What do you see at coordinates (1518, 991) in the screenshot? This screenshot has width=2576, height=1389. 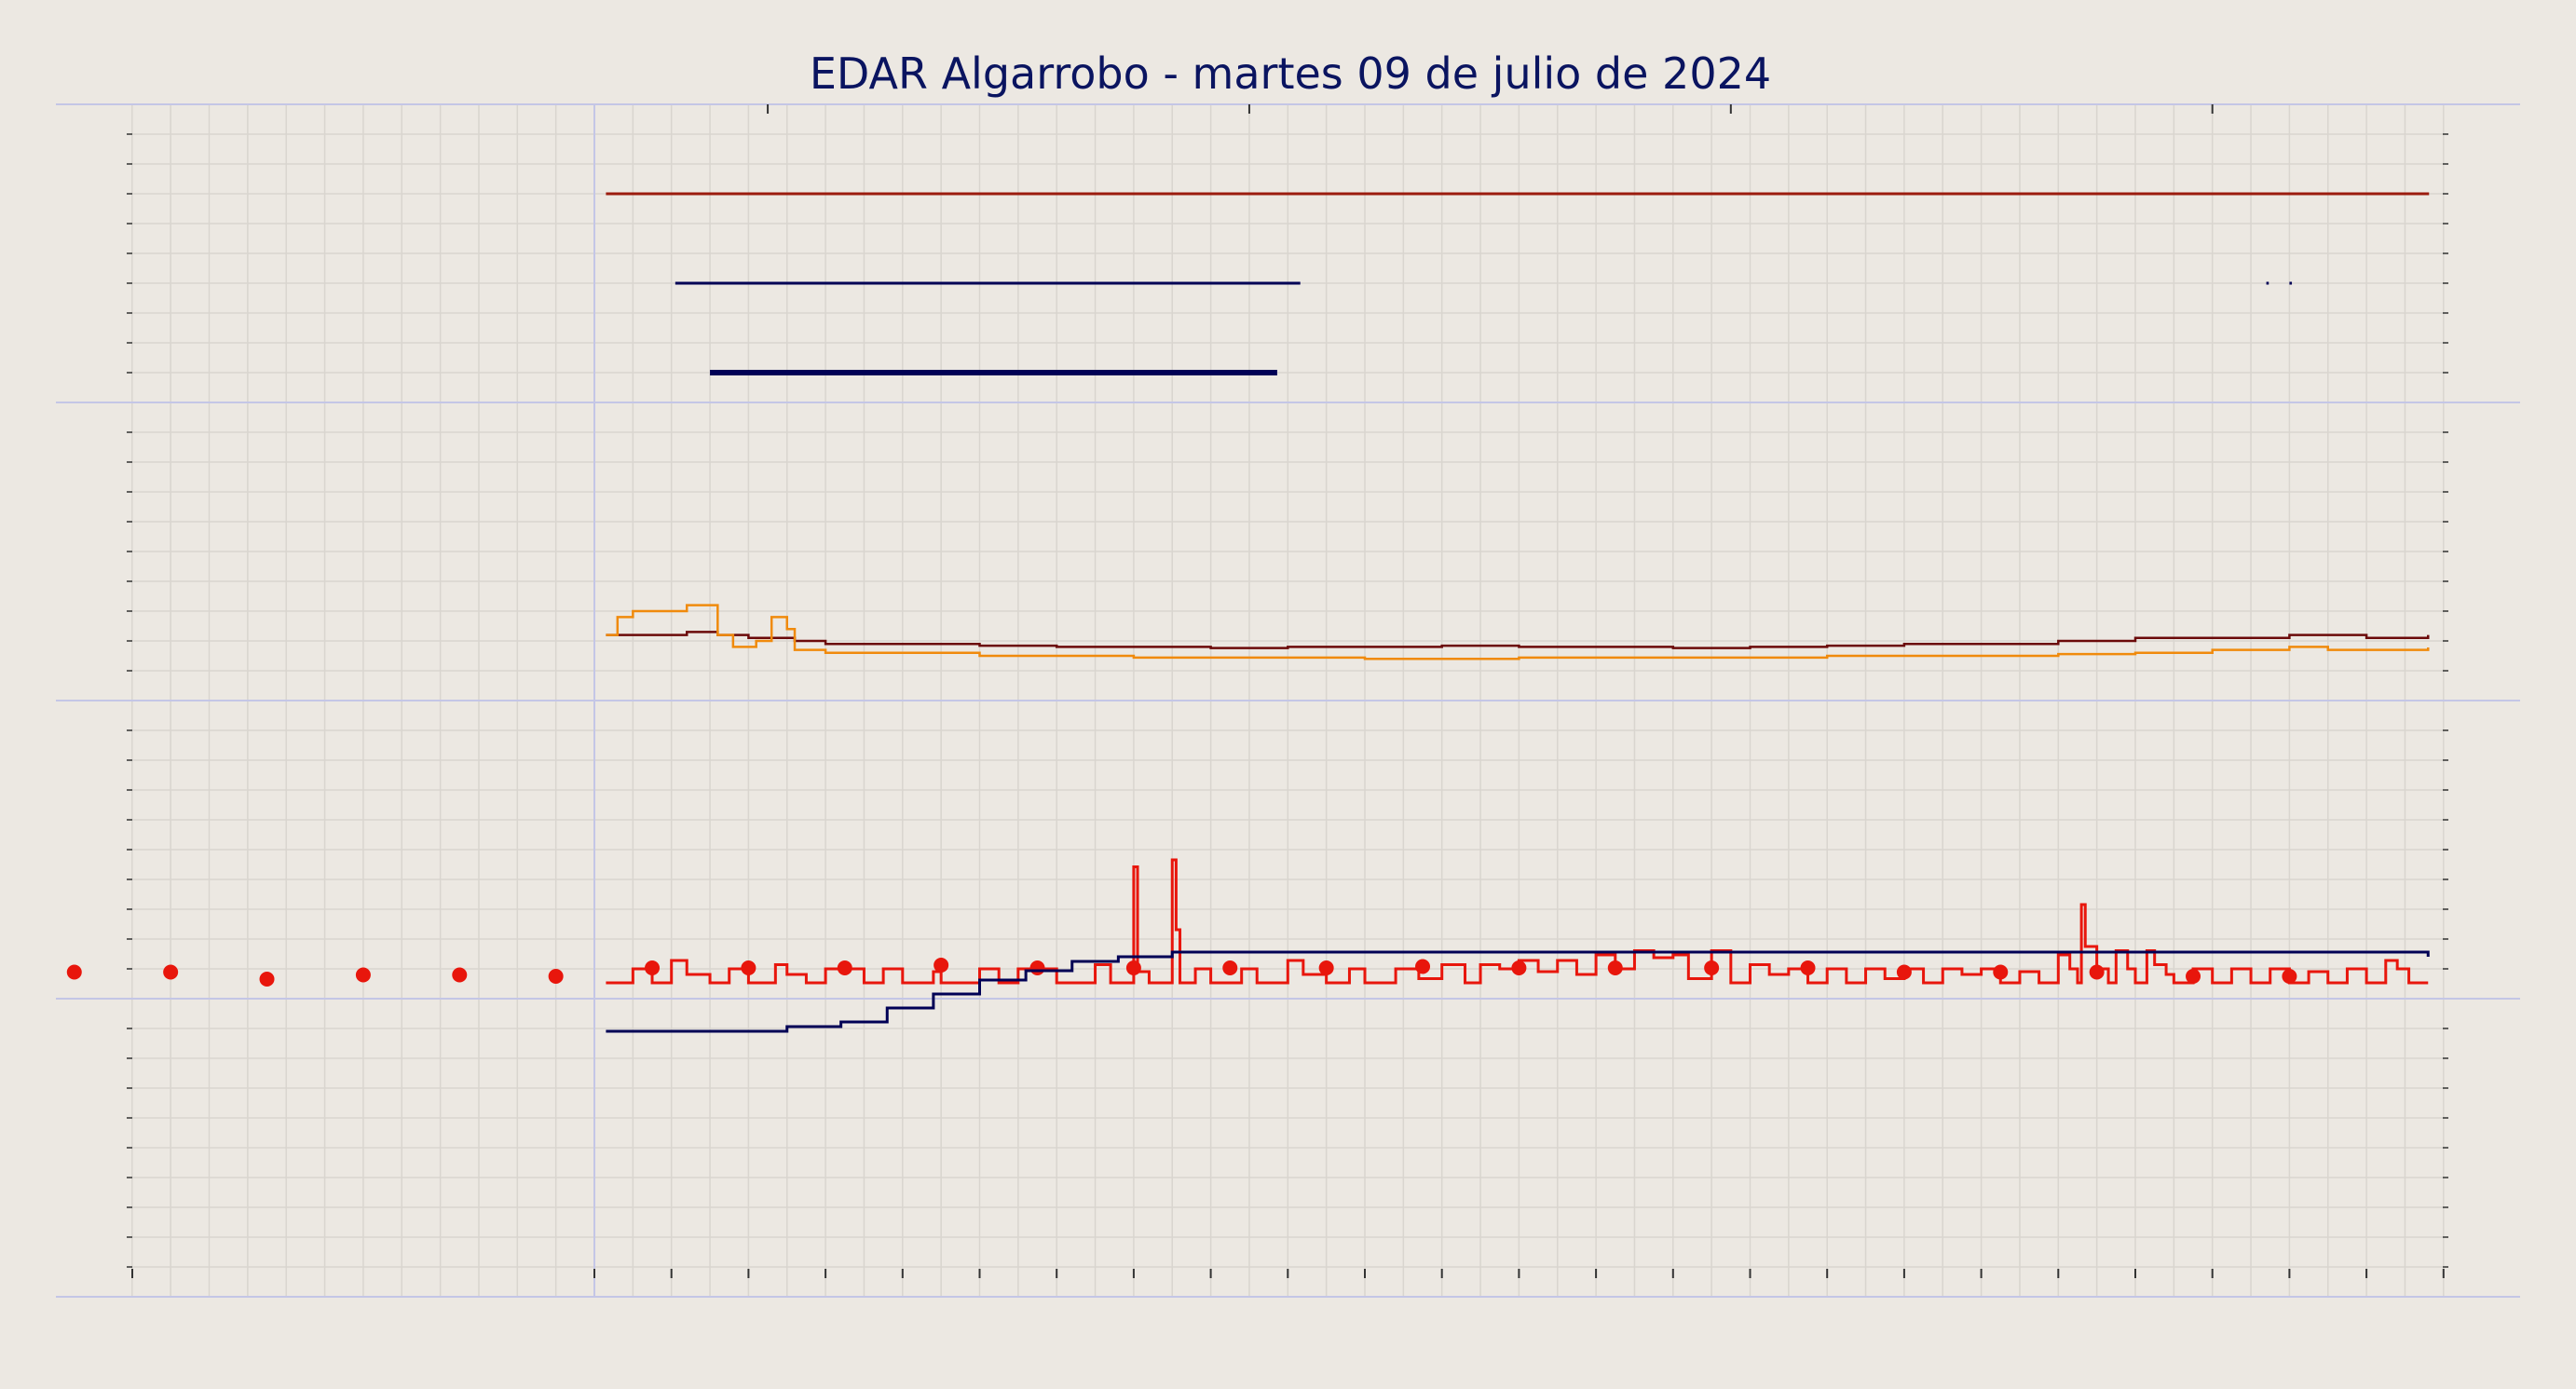 I see `silo-series-line` at bounding box center [1518, 991].